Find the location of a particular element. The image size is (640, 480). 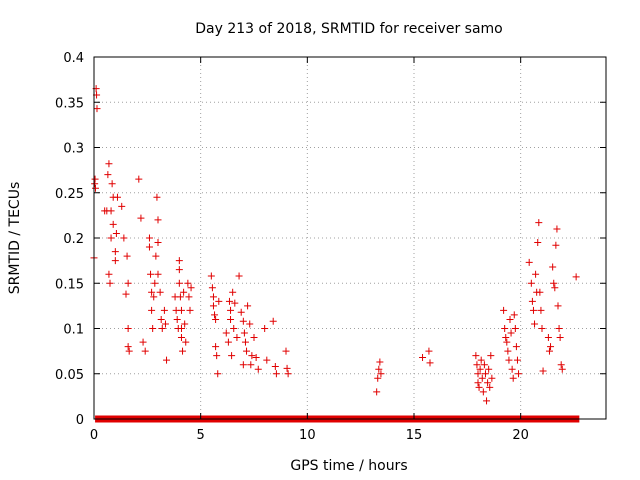

y-tick-label: 0 is located at coordinates (80, 420).